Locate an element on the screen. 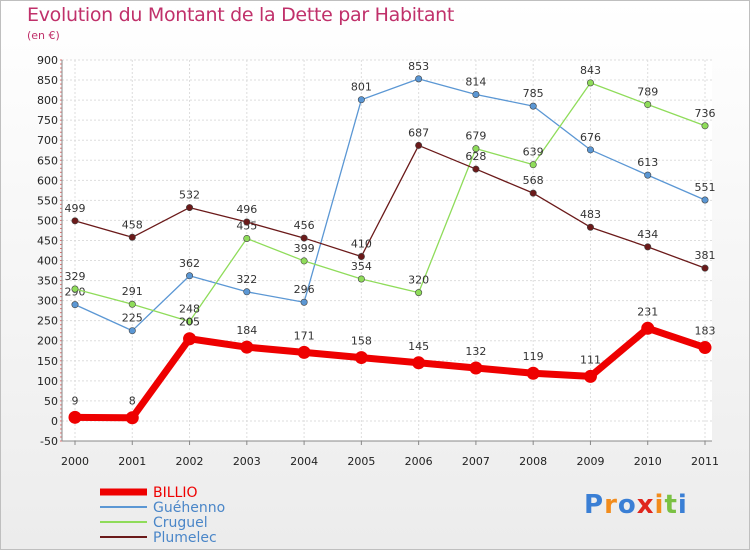  y-tick-label: -50 is located at coordinates (49, 441).